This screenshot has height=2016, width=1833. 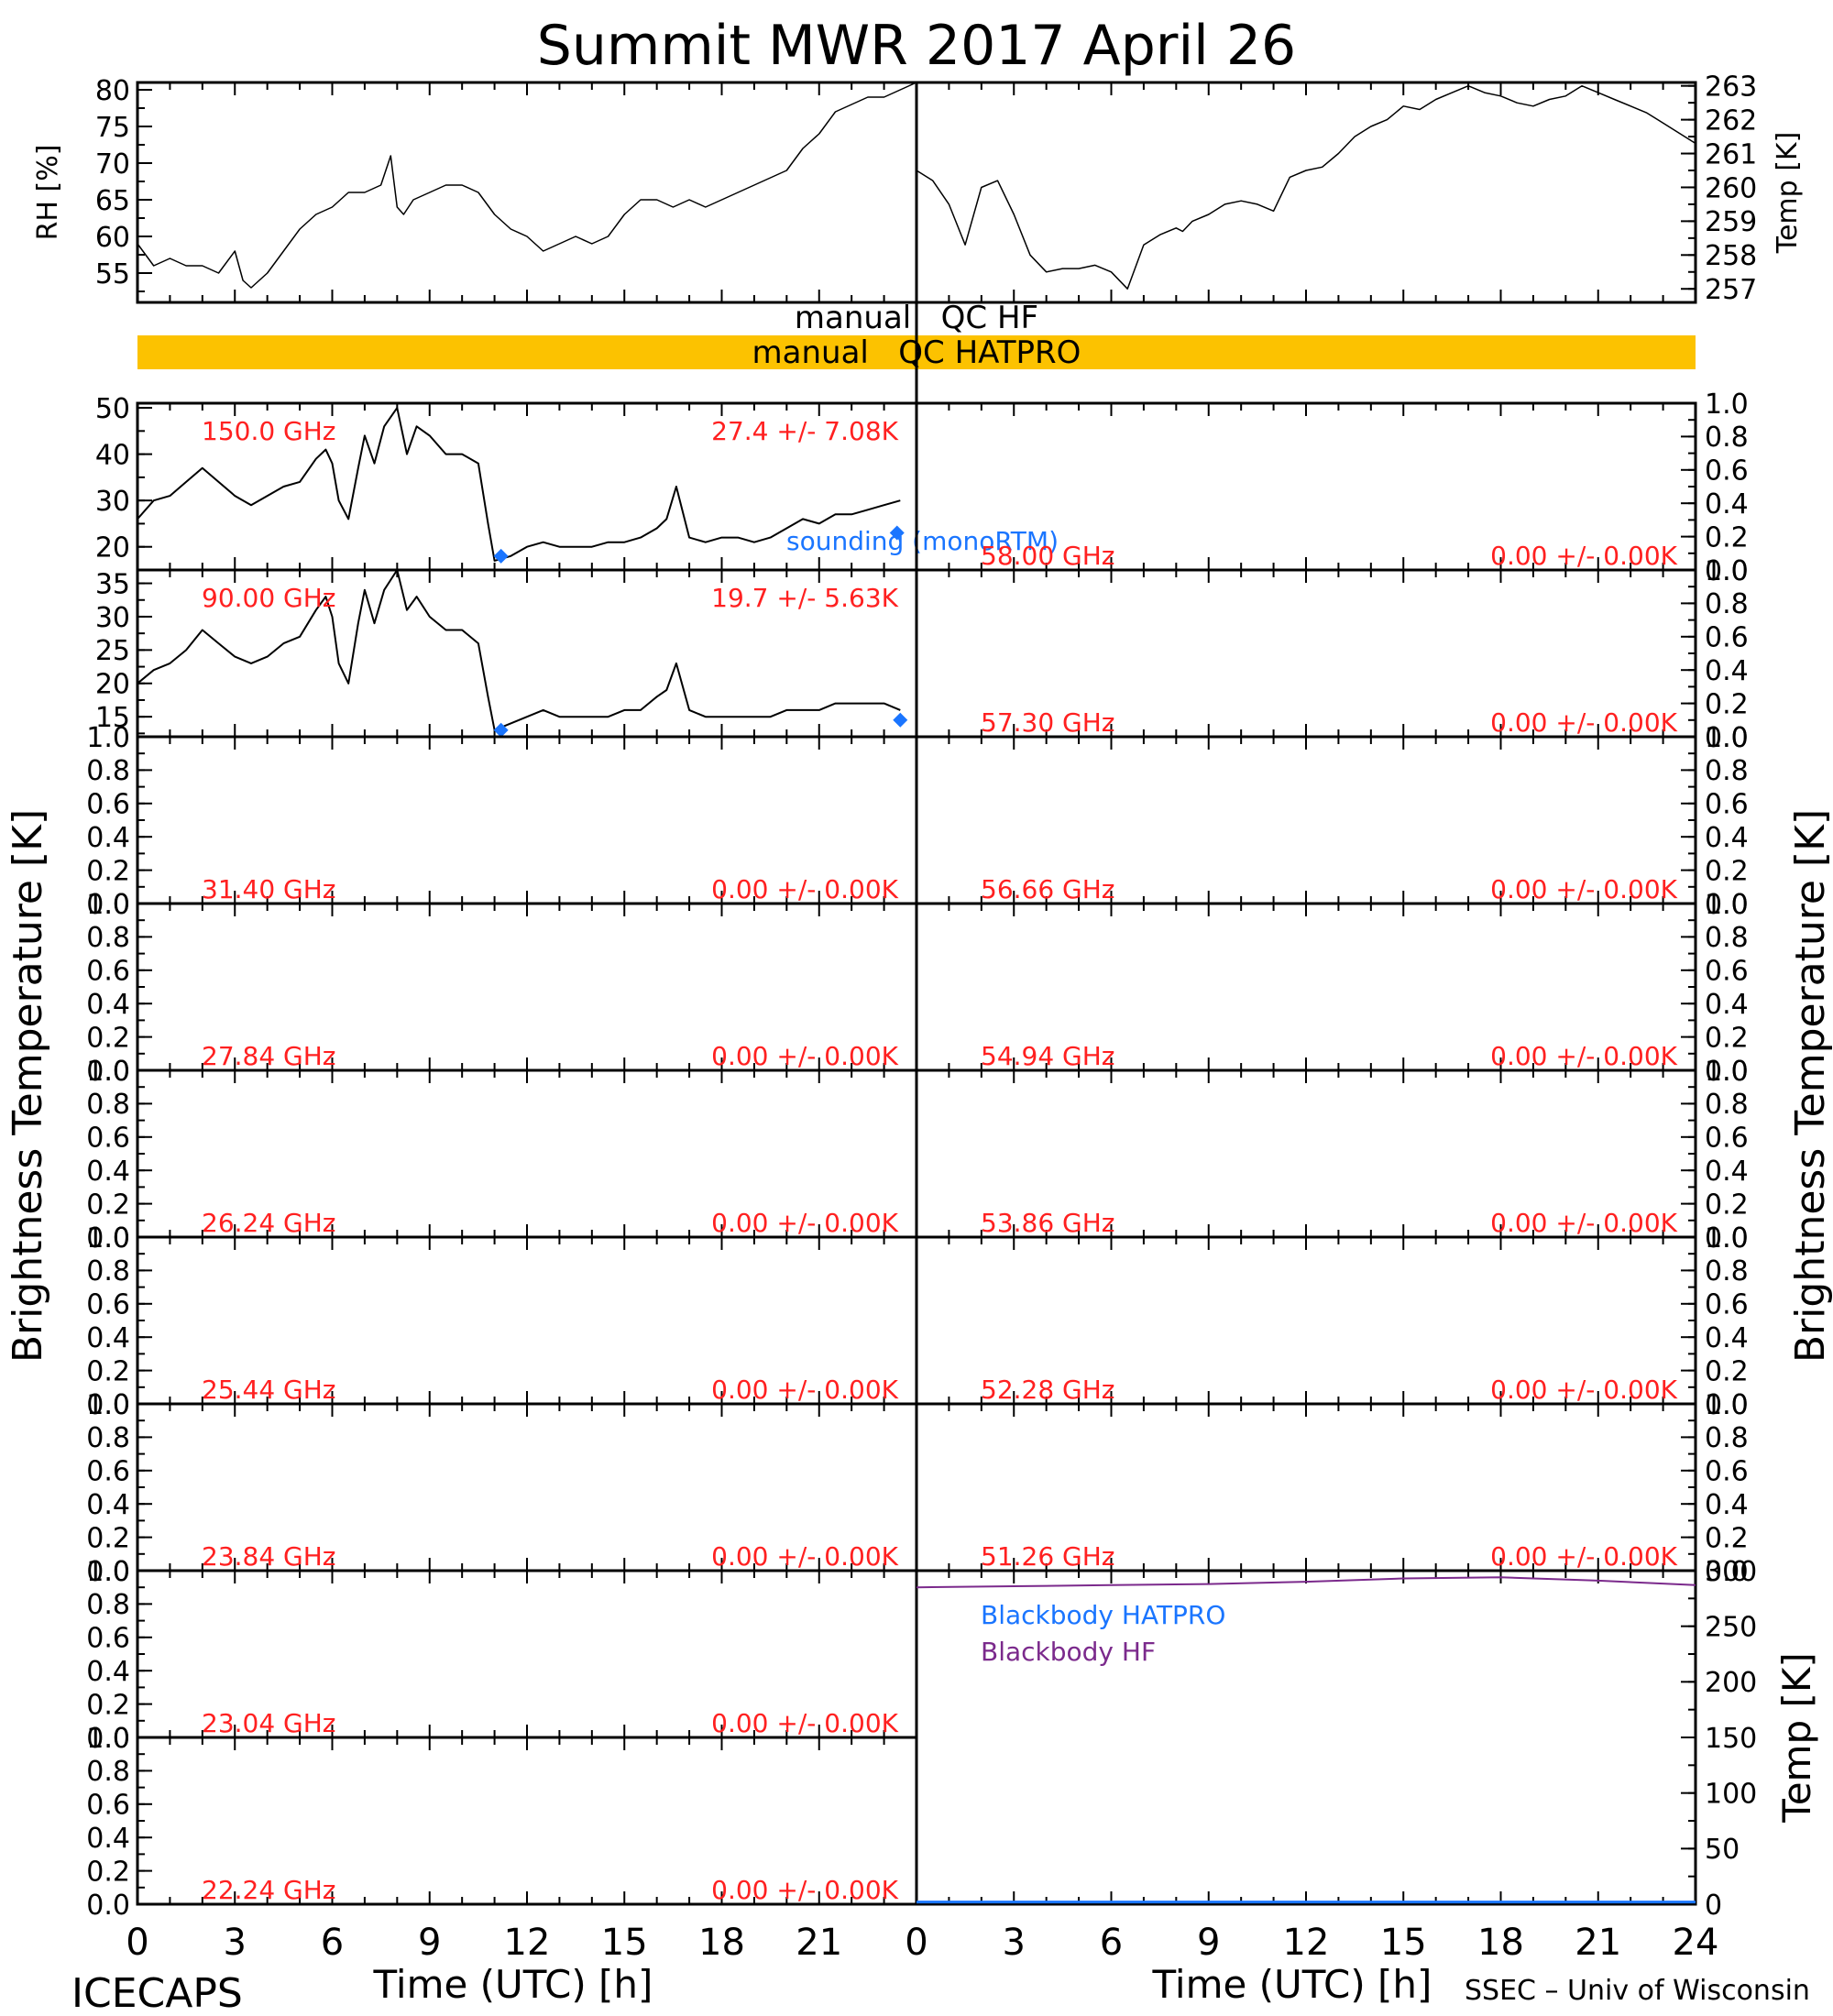 I want to click on right-empty-panel-channel-label: 53.86 GHz, so click(x=1048, y=1223).